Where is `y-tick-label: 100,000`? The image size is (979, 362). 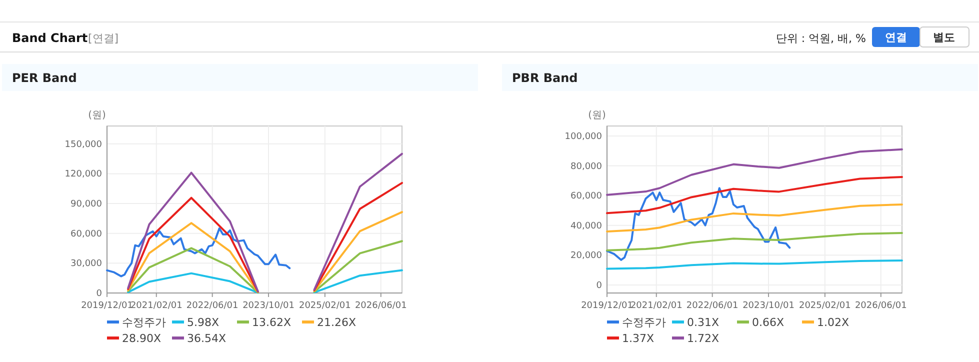
y-tick-label: 100,000 is located at coordinates (583, 137).